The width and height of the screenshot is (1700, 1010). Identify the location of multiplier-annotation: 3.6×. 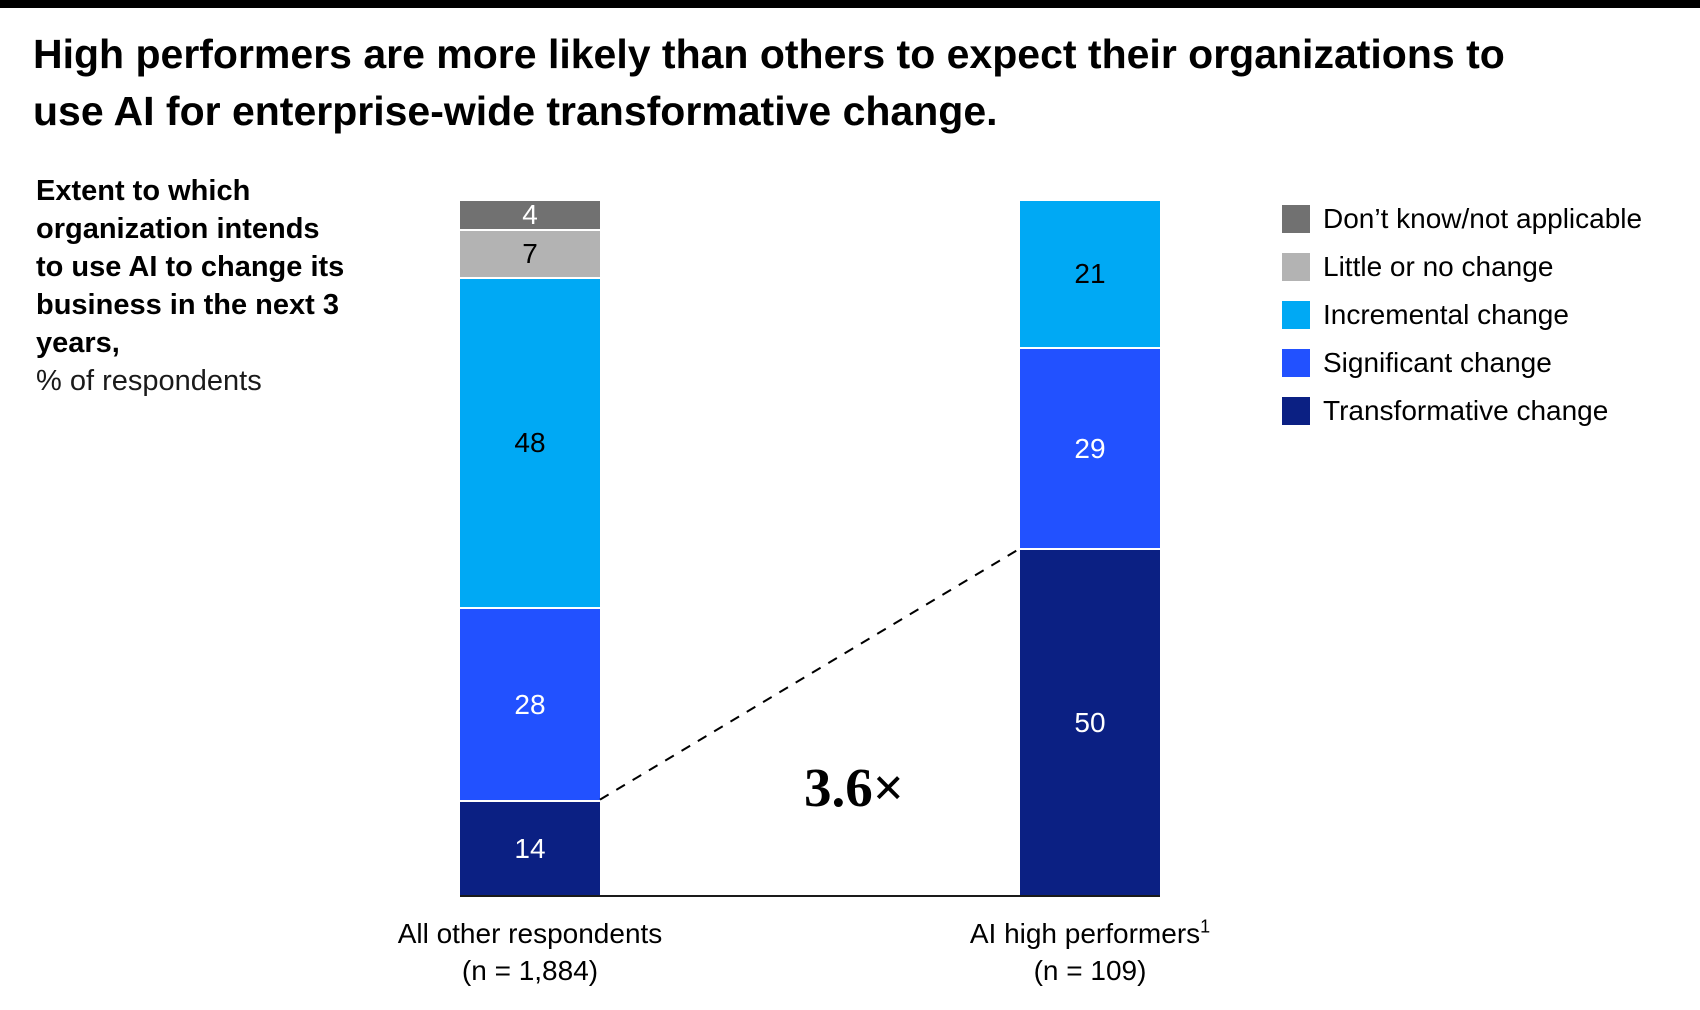
(854, 787).